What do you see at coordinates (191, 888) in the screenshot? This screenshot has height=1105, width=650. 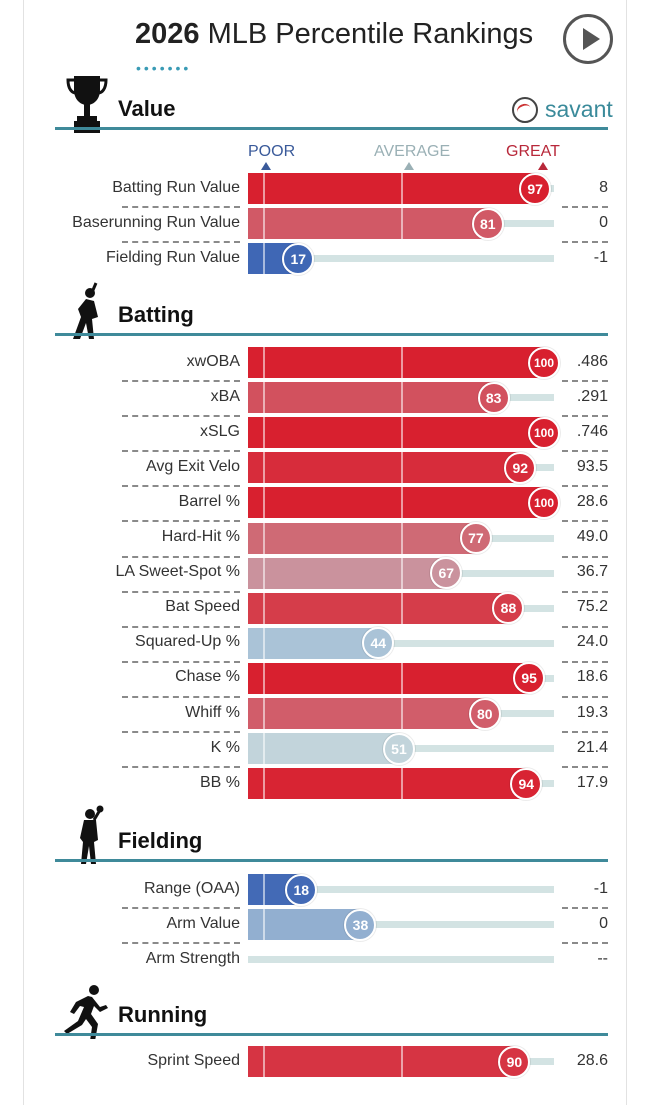 I see `metric-label: Range (OAA)` at bounding box center [191, 888].